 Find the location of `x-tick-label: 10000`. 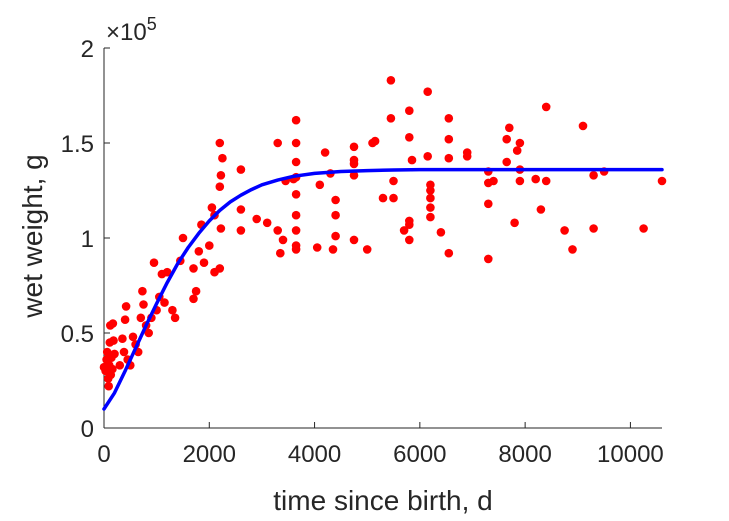

x-tick-label: 10000 is located at coordinates (630, 454).